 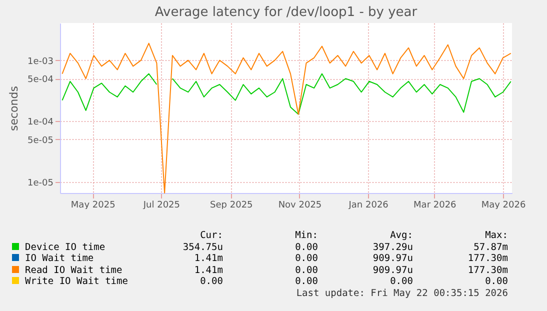 I want to click on y-tick-label: 5e-04, so click(x=41, y=80).